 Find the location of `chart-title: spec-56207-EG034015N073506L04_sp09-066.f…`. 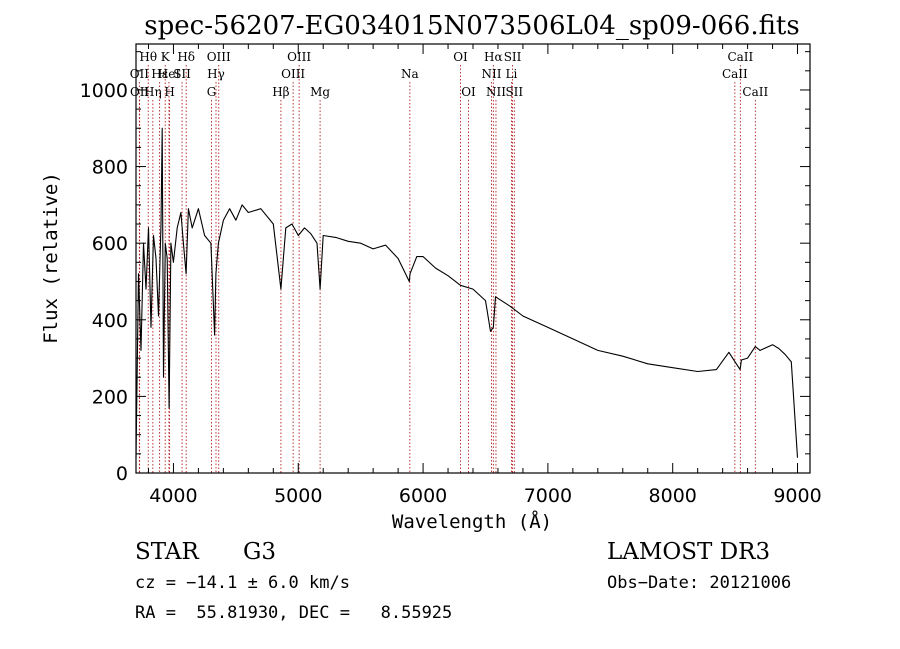

chart-title: spec-56207-EG034015N073506L04_sp09-066.f… is located at coordinates (471, 26).